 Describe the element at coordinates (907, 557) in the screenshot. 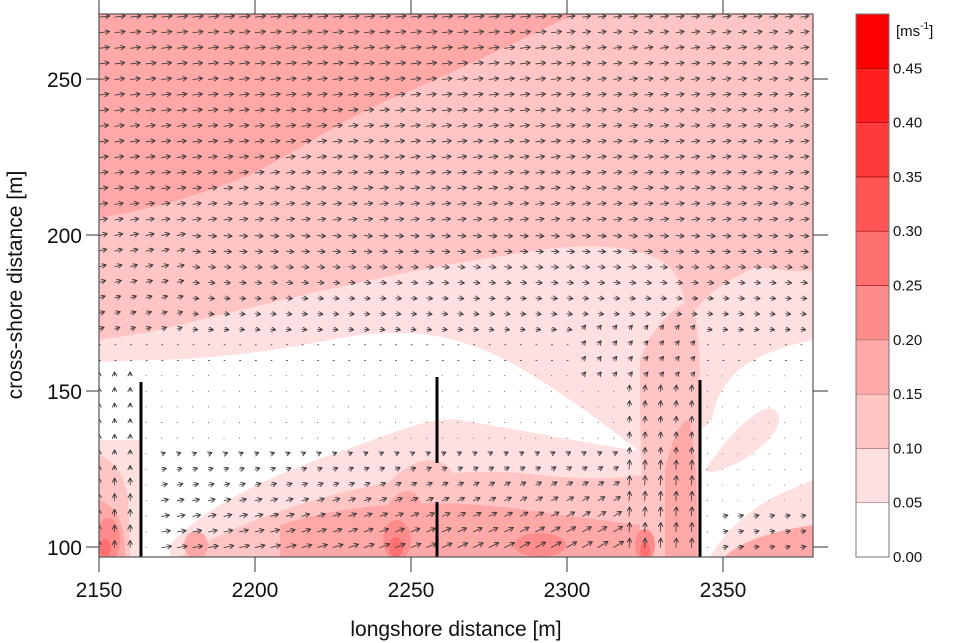

I see `colorbar-label: 0.00` at that location.